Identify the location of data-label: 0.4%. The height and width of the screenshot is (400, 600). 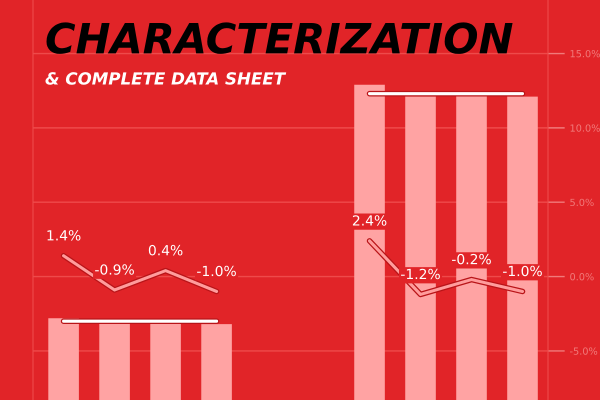
(165, 250).